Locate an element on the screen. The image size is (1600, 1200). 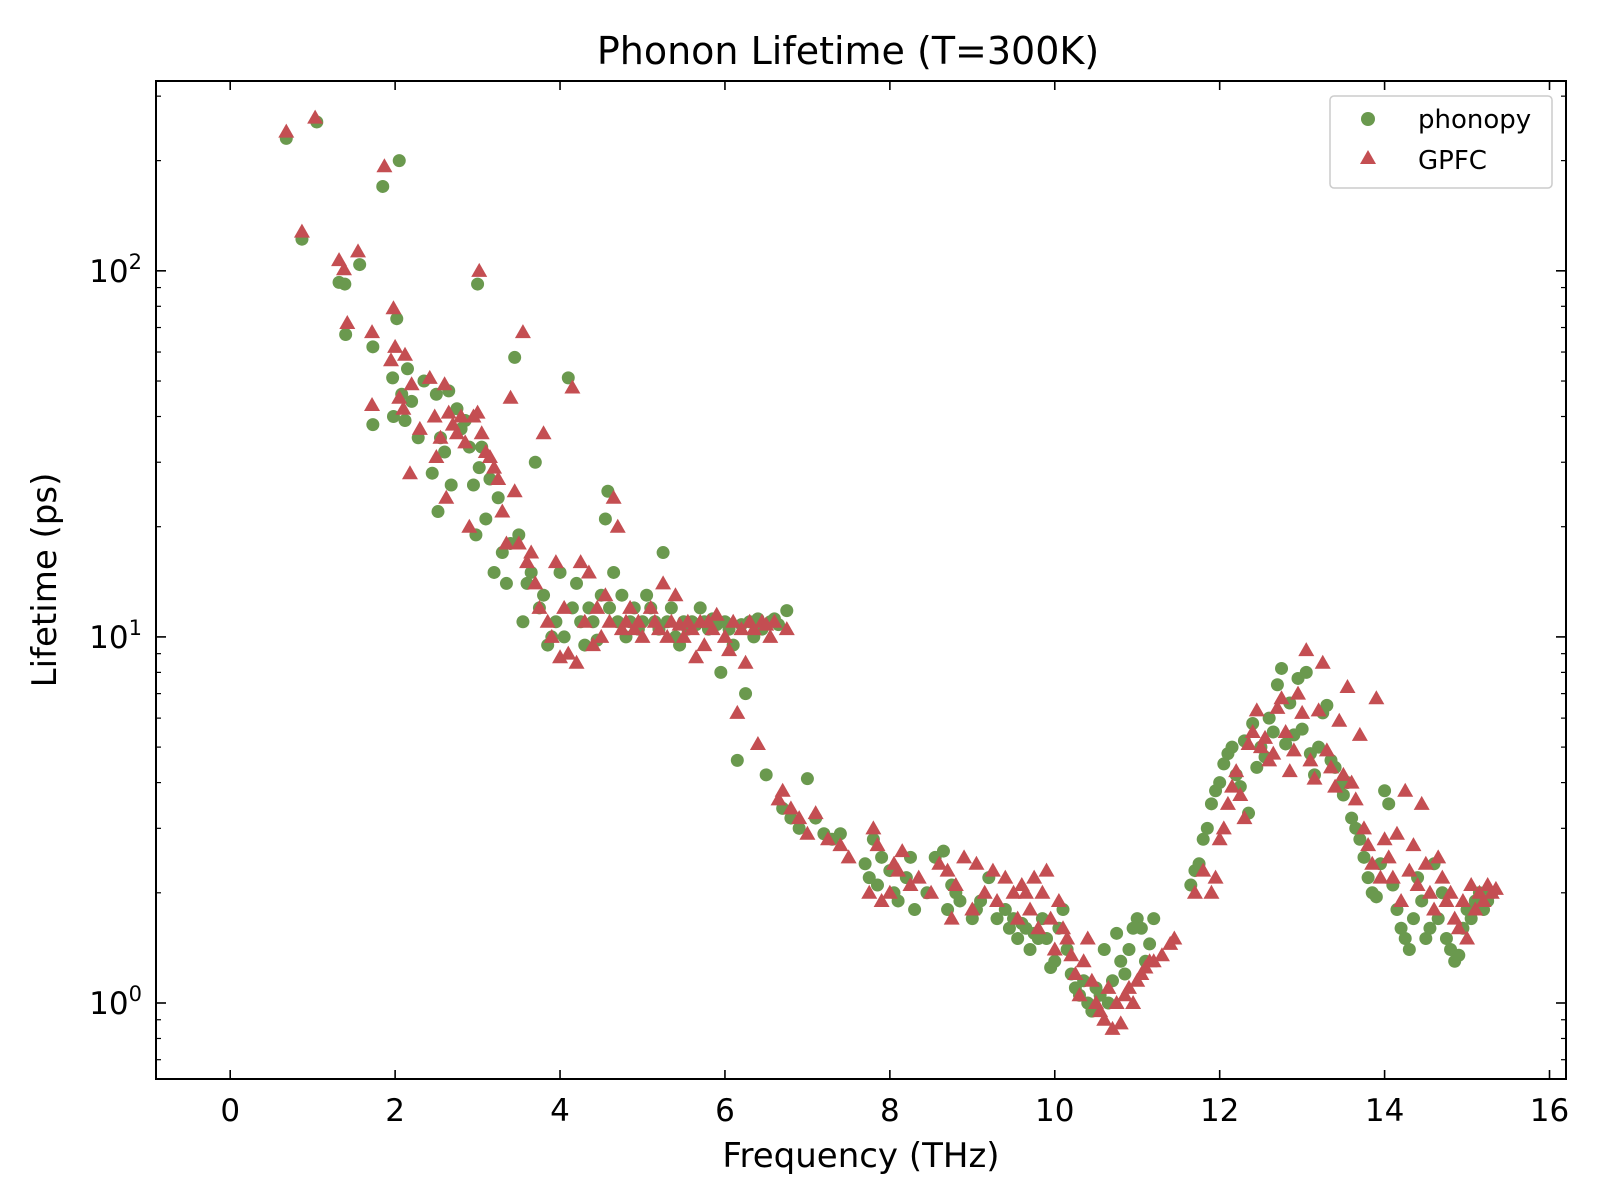
x-tick-label: 4 is located at coordinates (560, 1111).